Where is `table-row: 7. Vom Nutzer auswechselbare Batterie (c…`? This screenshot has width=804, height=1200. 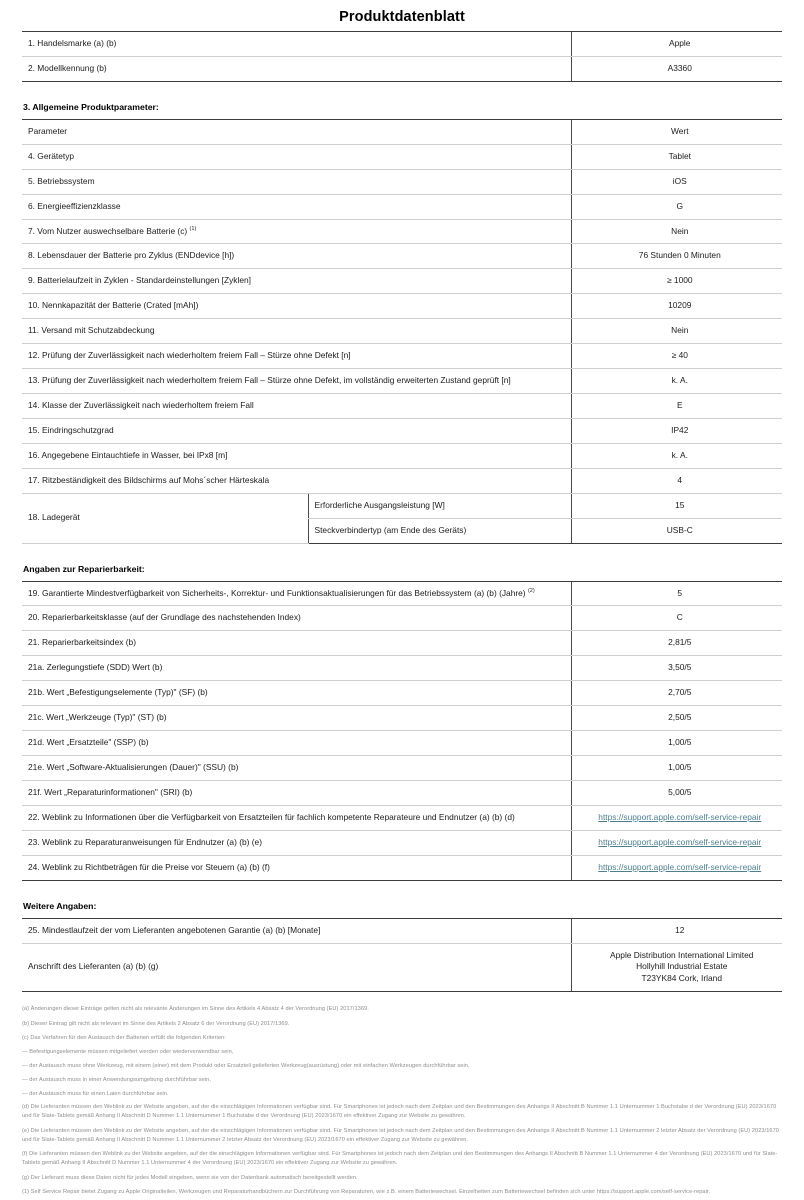
table-row: 7. Vom Nutzer auswechselbare Batterie (c… is located at coordinates (402, 232).